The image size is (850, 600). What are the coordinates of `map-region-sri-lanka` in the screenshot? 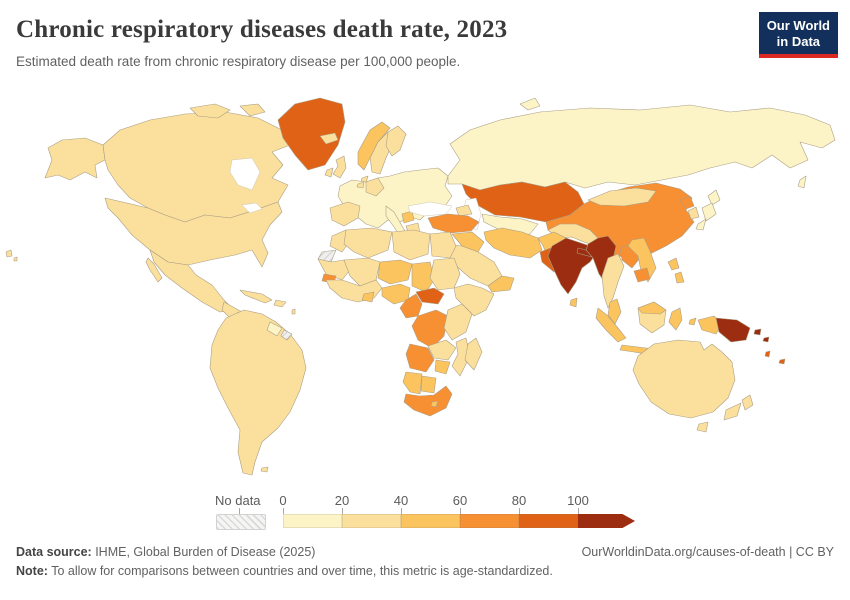 It's located at (573, 302).